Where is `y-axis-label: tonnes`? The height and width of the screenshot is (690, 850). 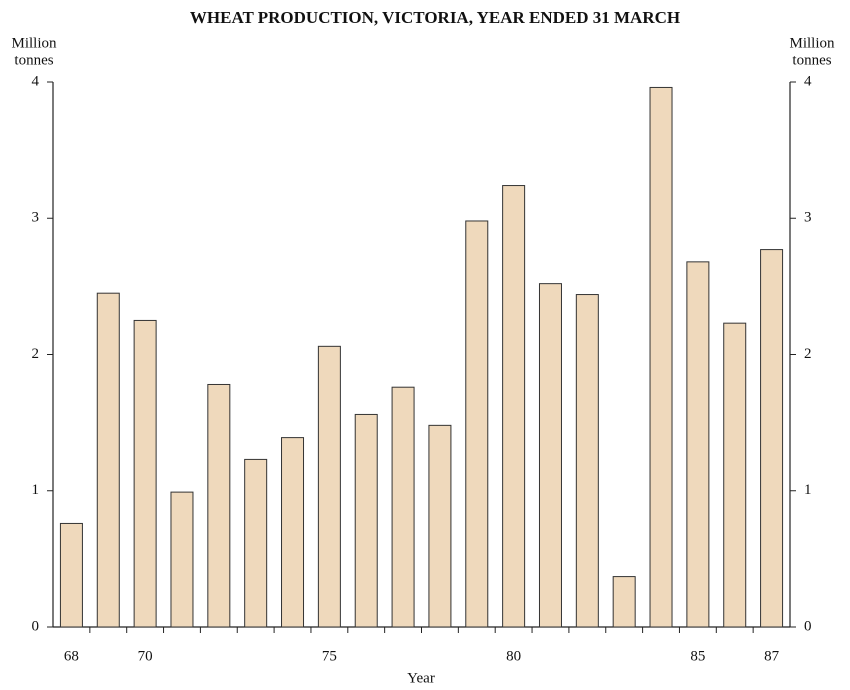
y-axis-label: tonnes is located at coordinates (33, 60).